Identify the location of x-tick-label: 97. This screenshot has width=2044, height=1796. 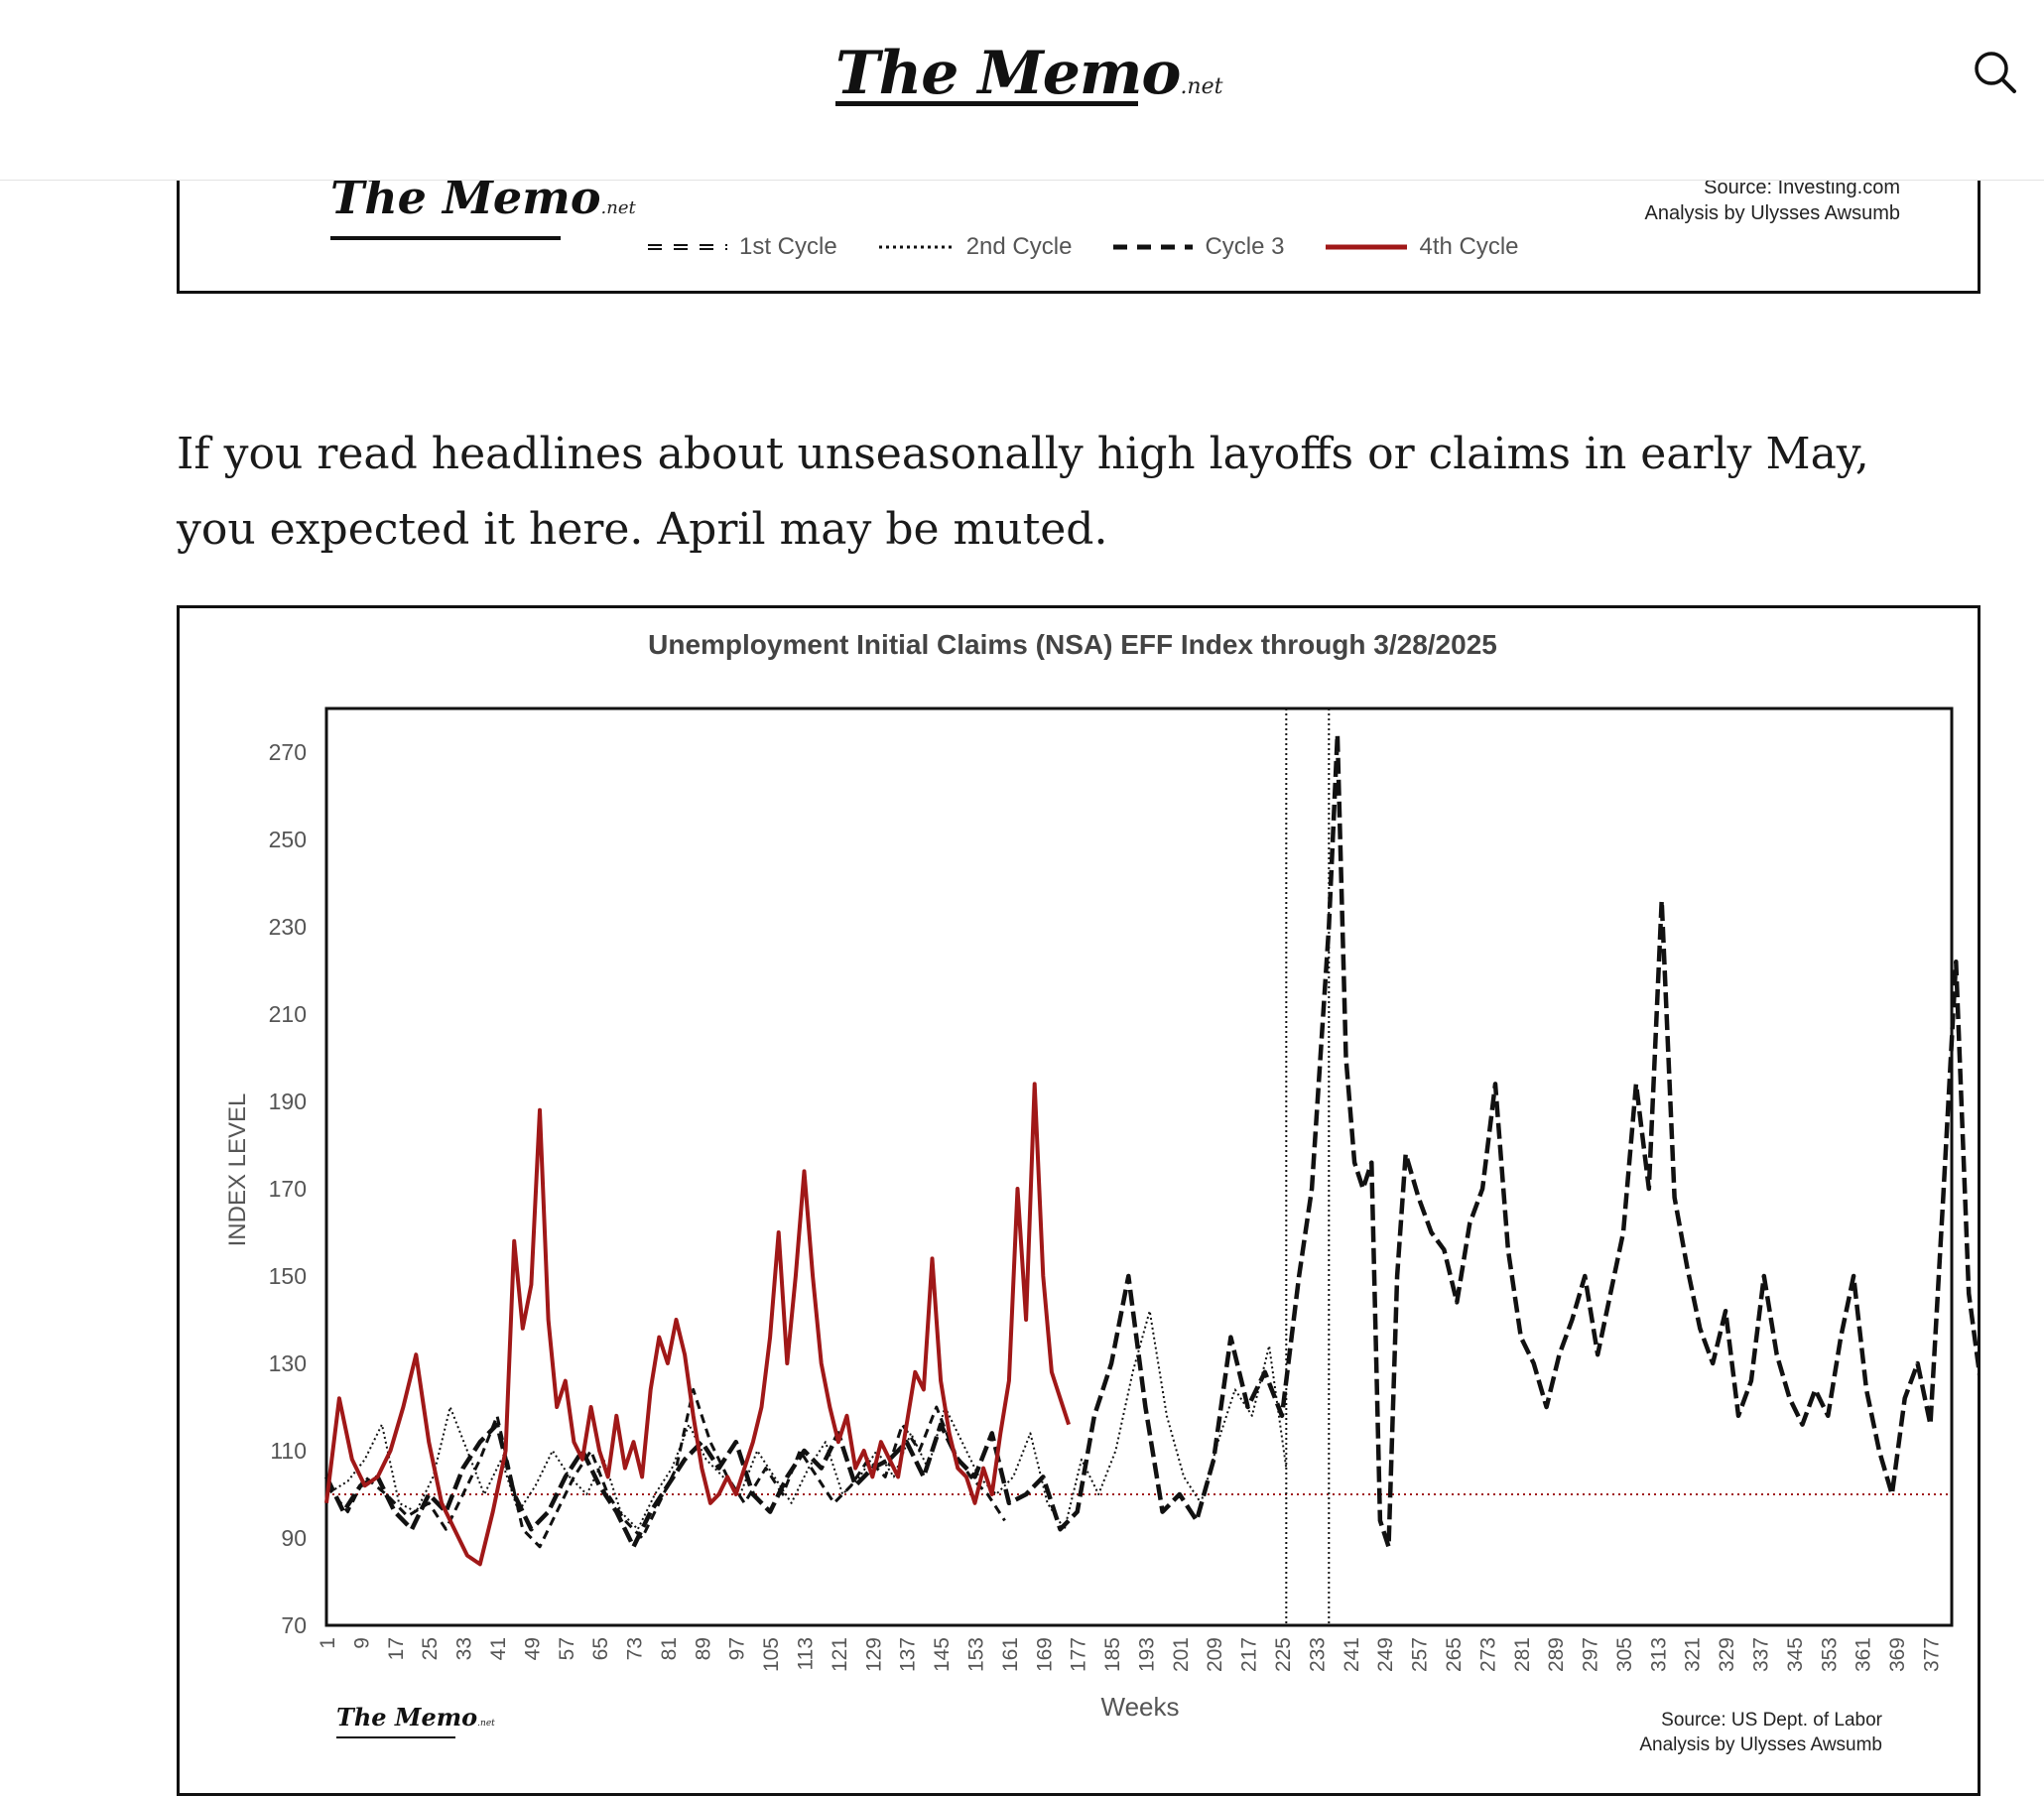
(737, 1648).